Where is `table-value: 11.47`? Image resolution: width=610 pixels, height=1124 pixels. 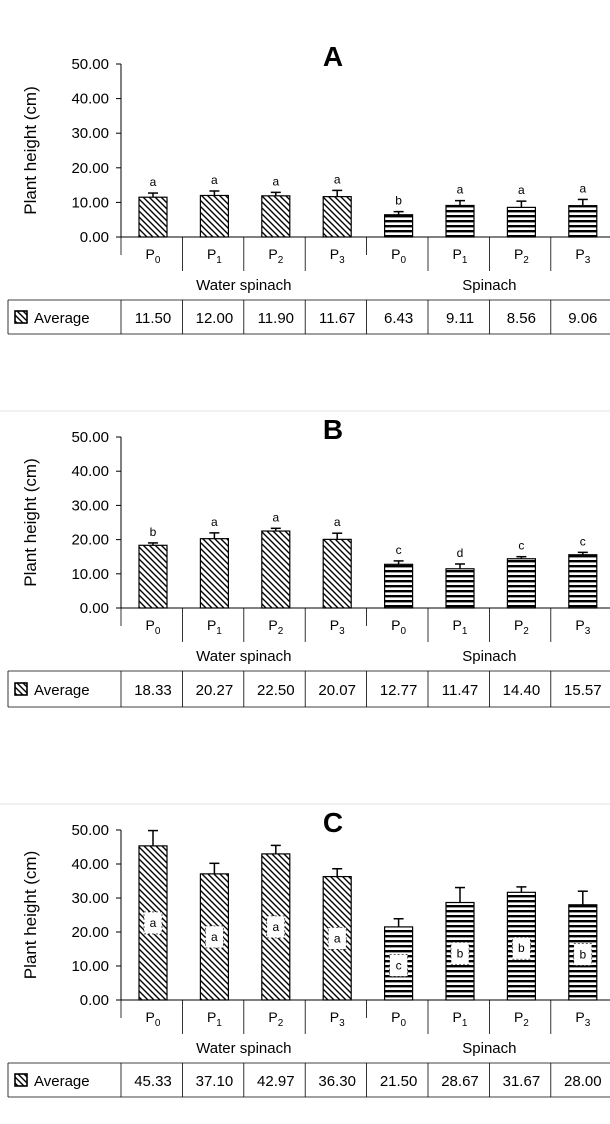
table-value: 11.47 is located at coordinates (460, 690).